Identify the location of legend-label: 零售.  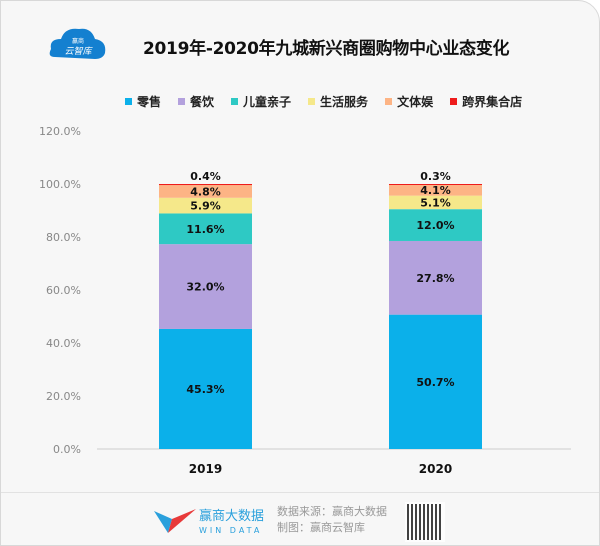
(149, 102).